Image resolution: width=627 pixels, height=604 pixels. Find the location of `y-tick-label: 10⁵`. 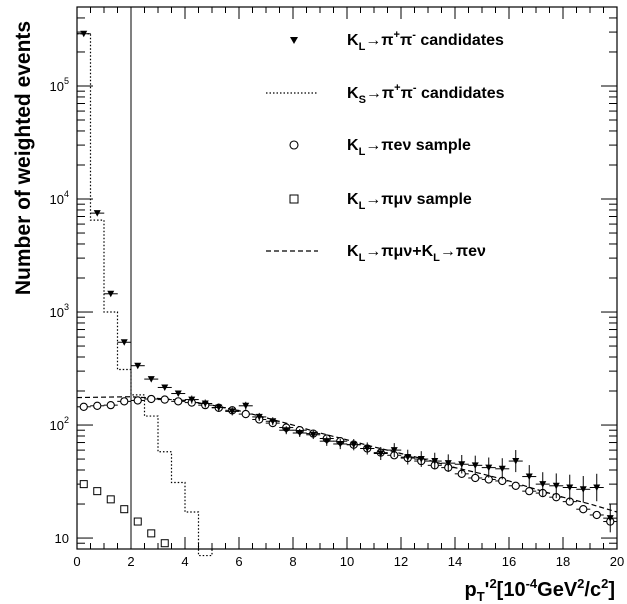

y-tick-label: 10⁵ is located at coordinates (59, 85).